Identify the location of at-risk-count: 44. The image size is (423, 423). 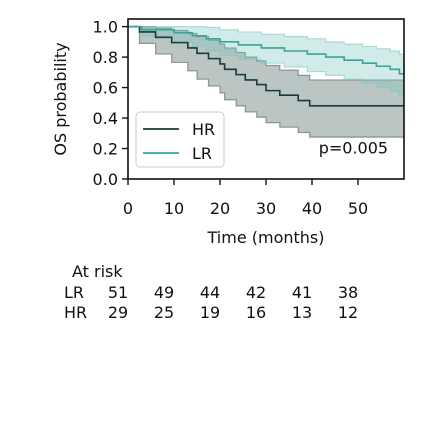
(210, 292).